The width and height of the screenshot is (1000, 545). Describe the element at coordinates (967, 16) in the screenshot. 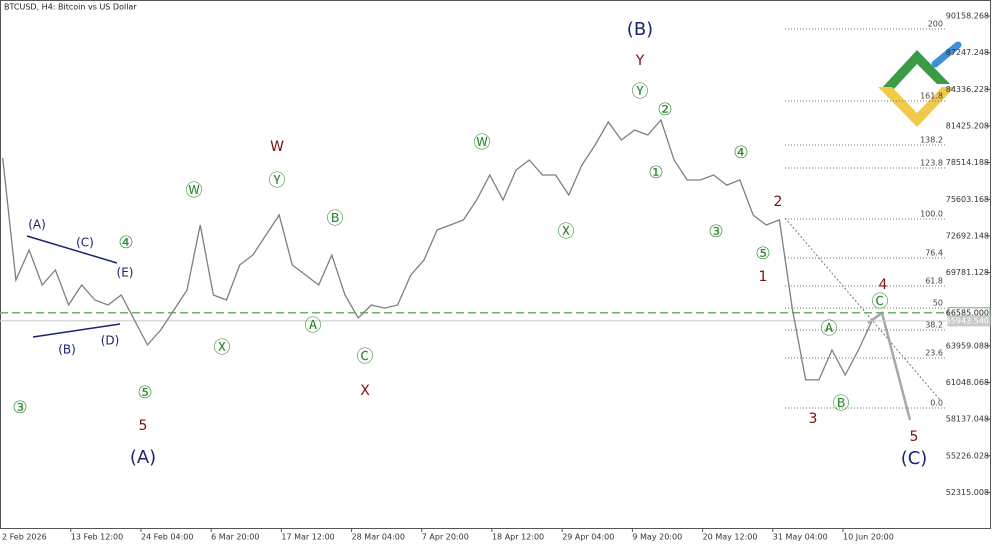

I see `y-tick-label: 90158.268` at that location.